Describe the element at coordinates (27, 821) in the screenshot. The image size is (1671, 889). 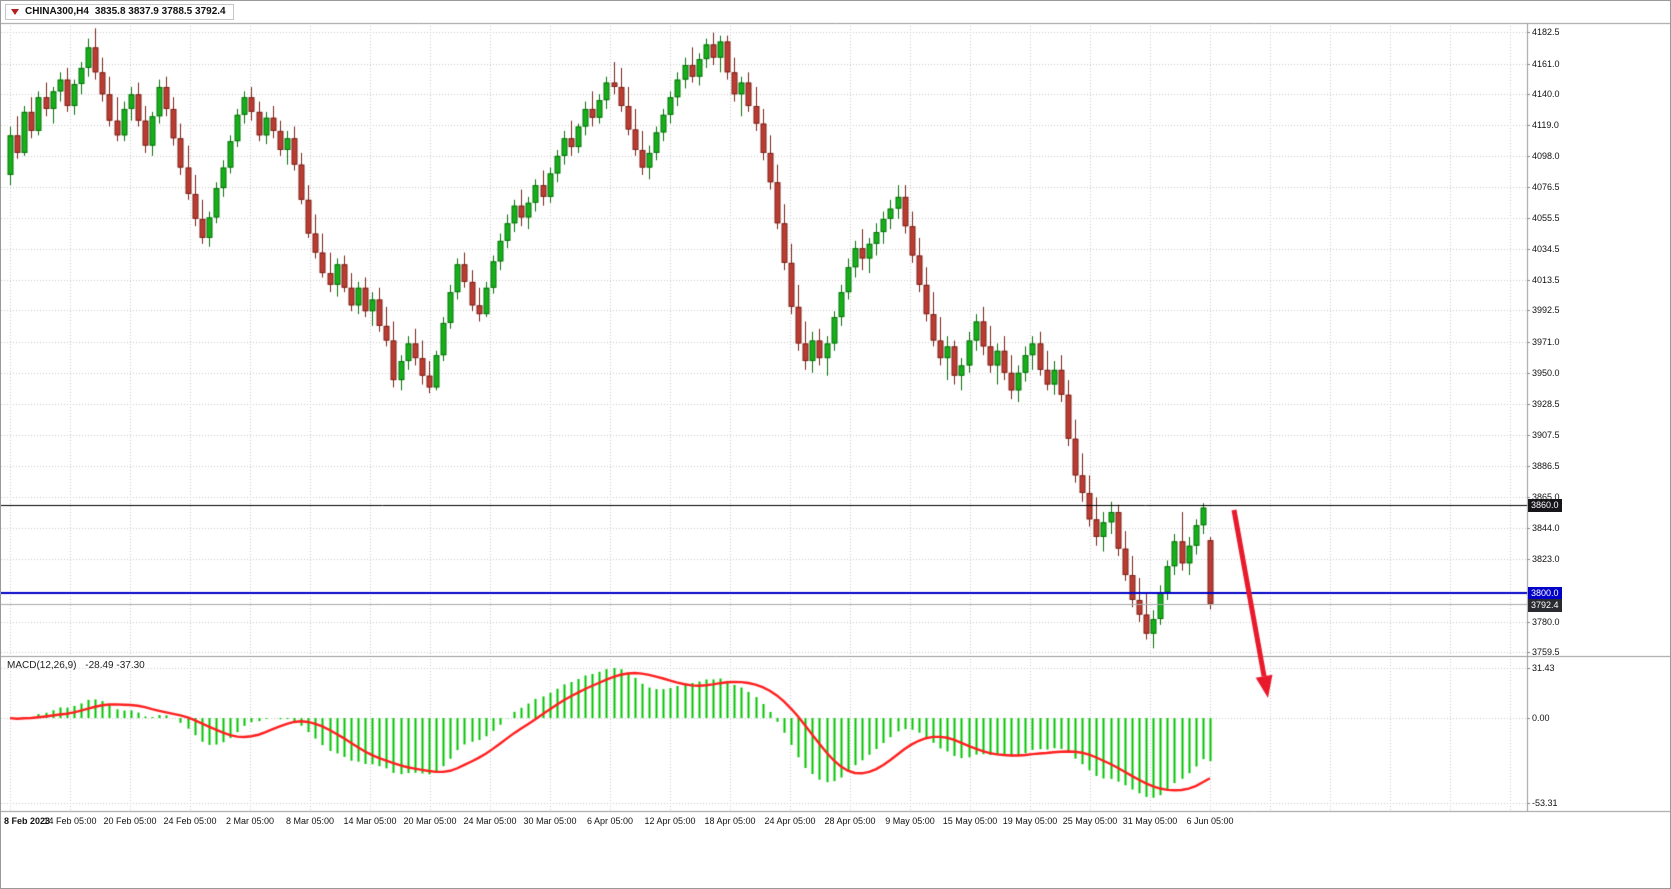
I see `time-tick-label: 8 Feb 2023` at that location.